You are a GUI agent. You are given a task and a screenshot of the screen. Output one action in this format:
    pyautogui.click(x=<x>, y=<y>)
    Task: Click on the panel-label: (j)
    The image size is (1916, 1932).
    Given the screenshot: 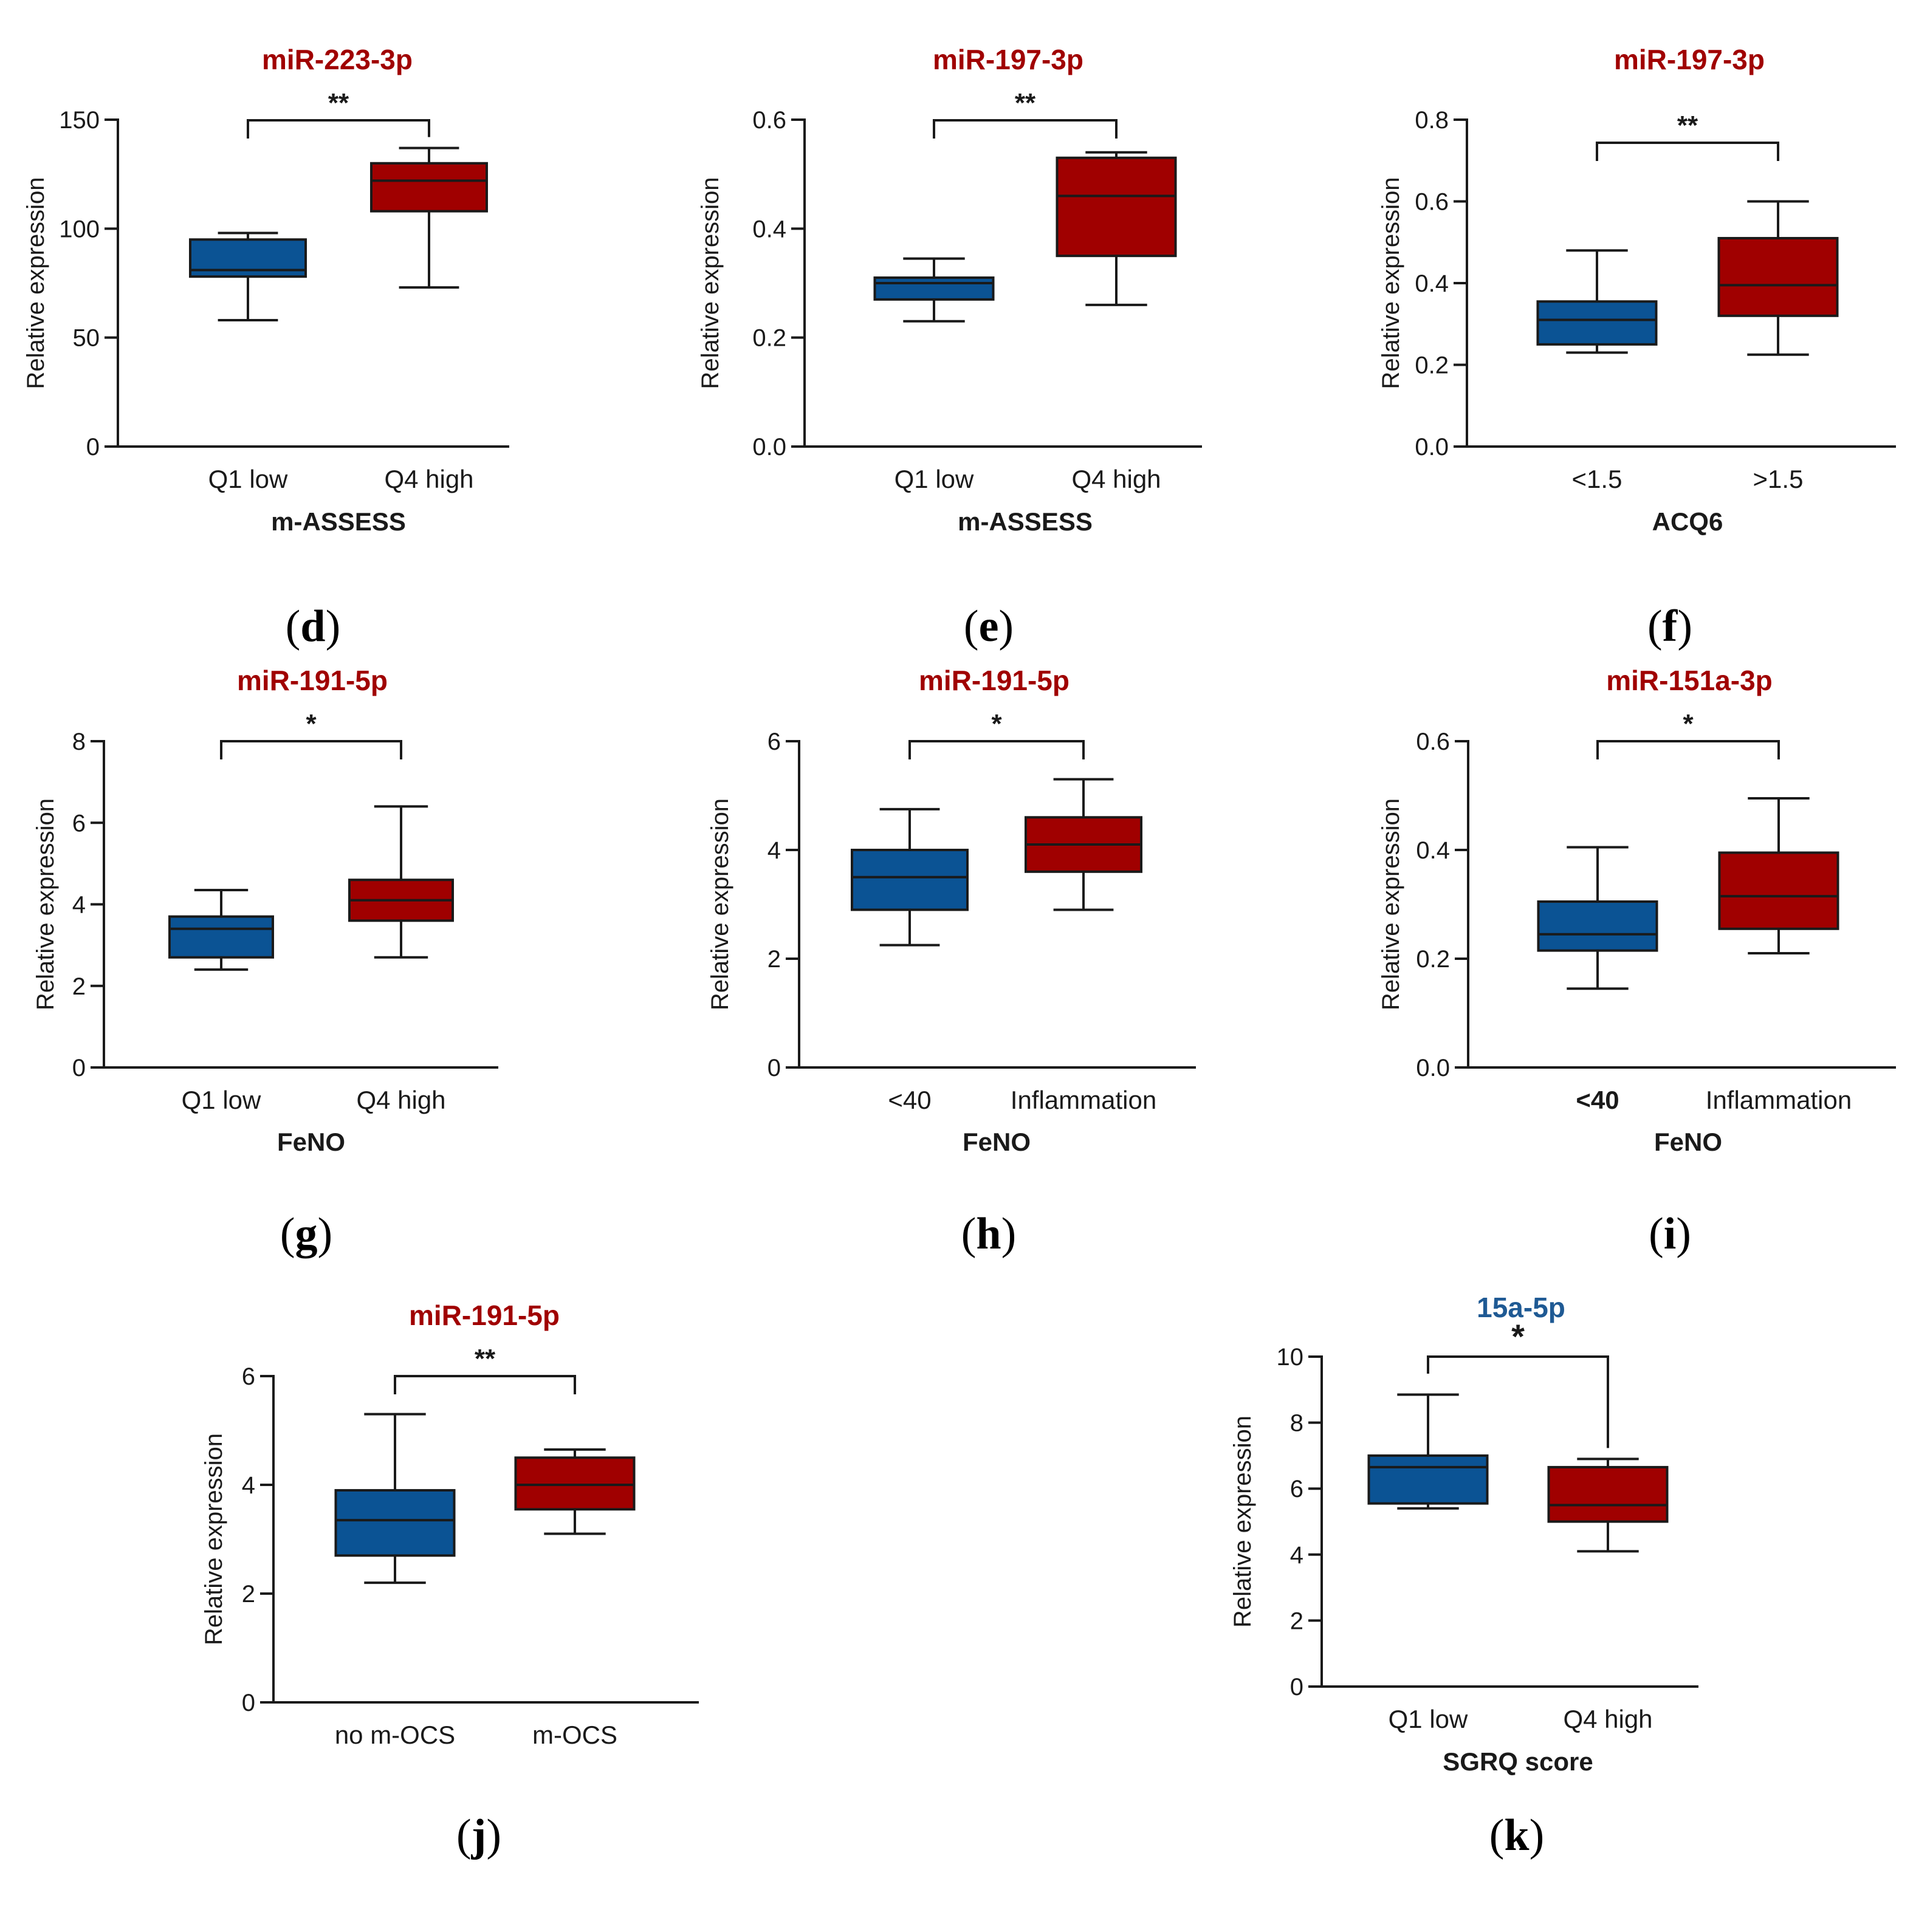 What is the action you would take?
    pyautogui.click(x=478, y=1835)
    